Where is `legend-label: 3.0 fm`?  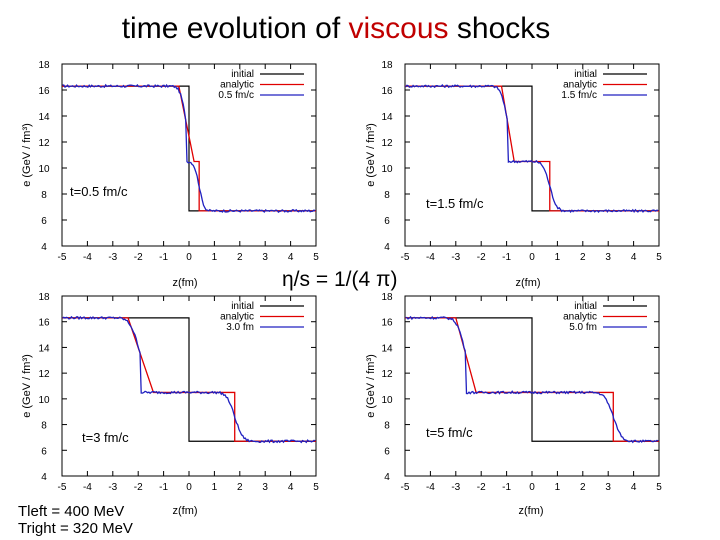
legend-label: 3.0 fm is located at coordinates (240, 327).